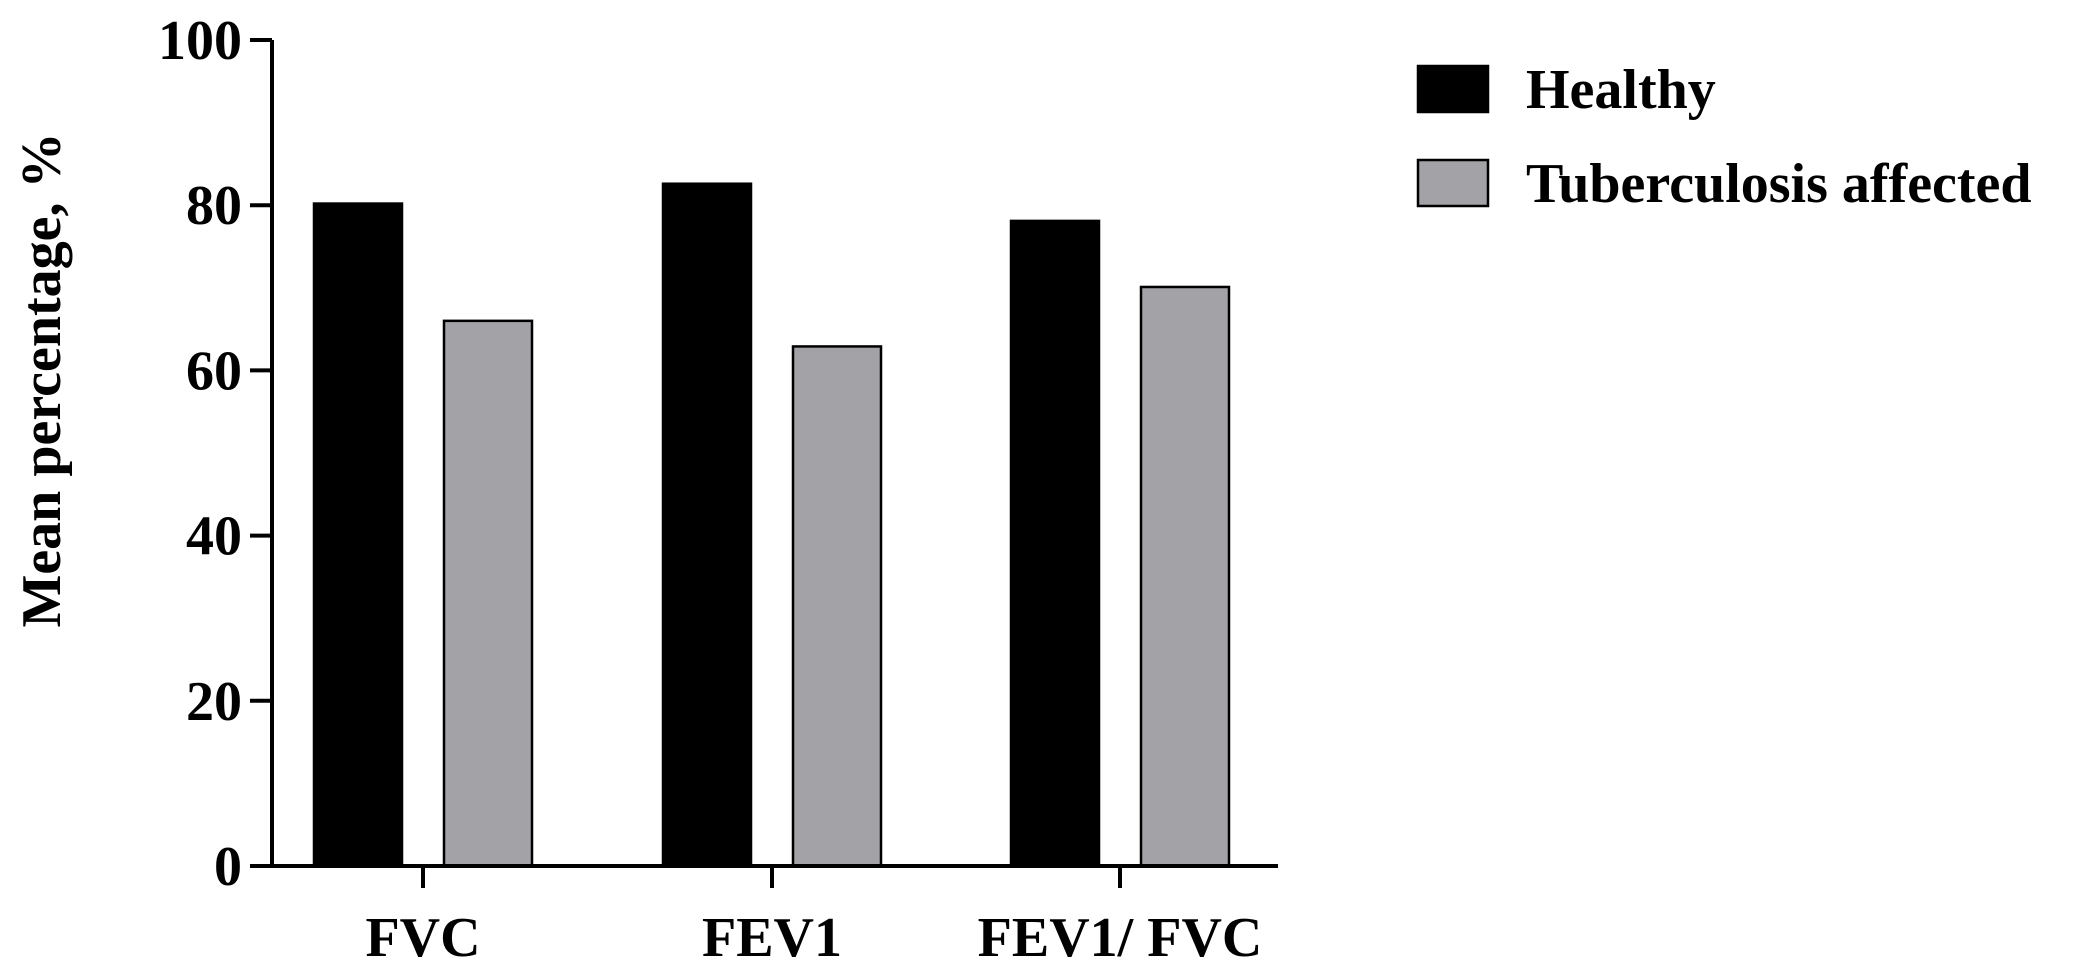  What do you see at coordinates (1724, 137) in the screenshot?
I see `legend: Healthy Tuberculosis affected` at bounding box center [1724, 137].